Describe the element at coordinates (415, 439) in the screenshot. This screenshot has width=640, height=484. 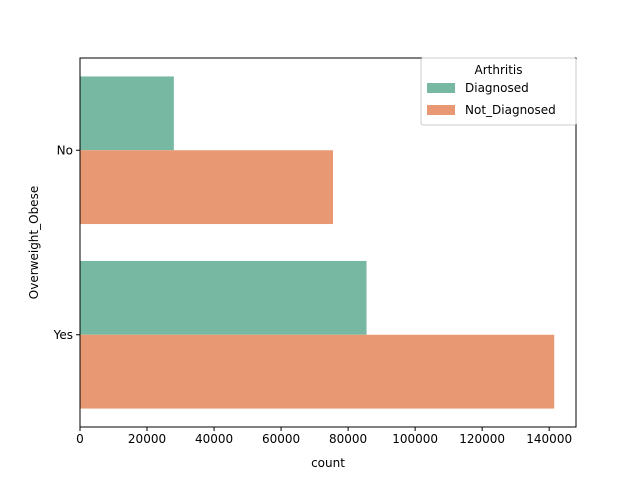
I see `x-tick-label: 100000` at that location.